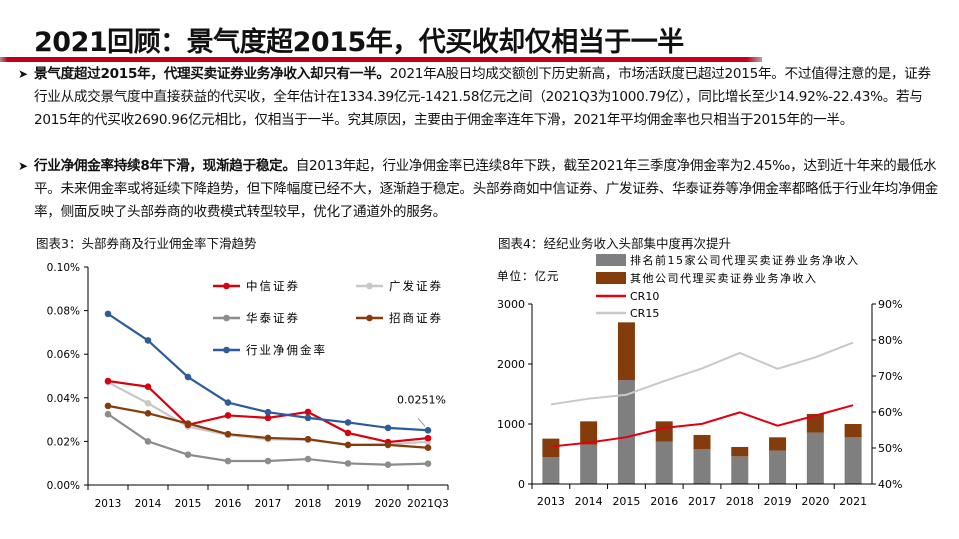 Image resolution: width=959 pixels, height=539 pixels. I want to click on unit-label: 单位：亿元, so click(528, 276).